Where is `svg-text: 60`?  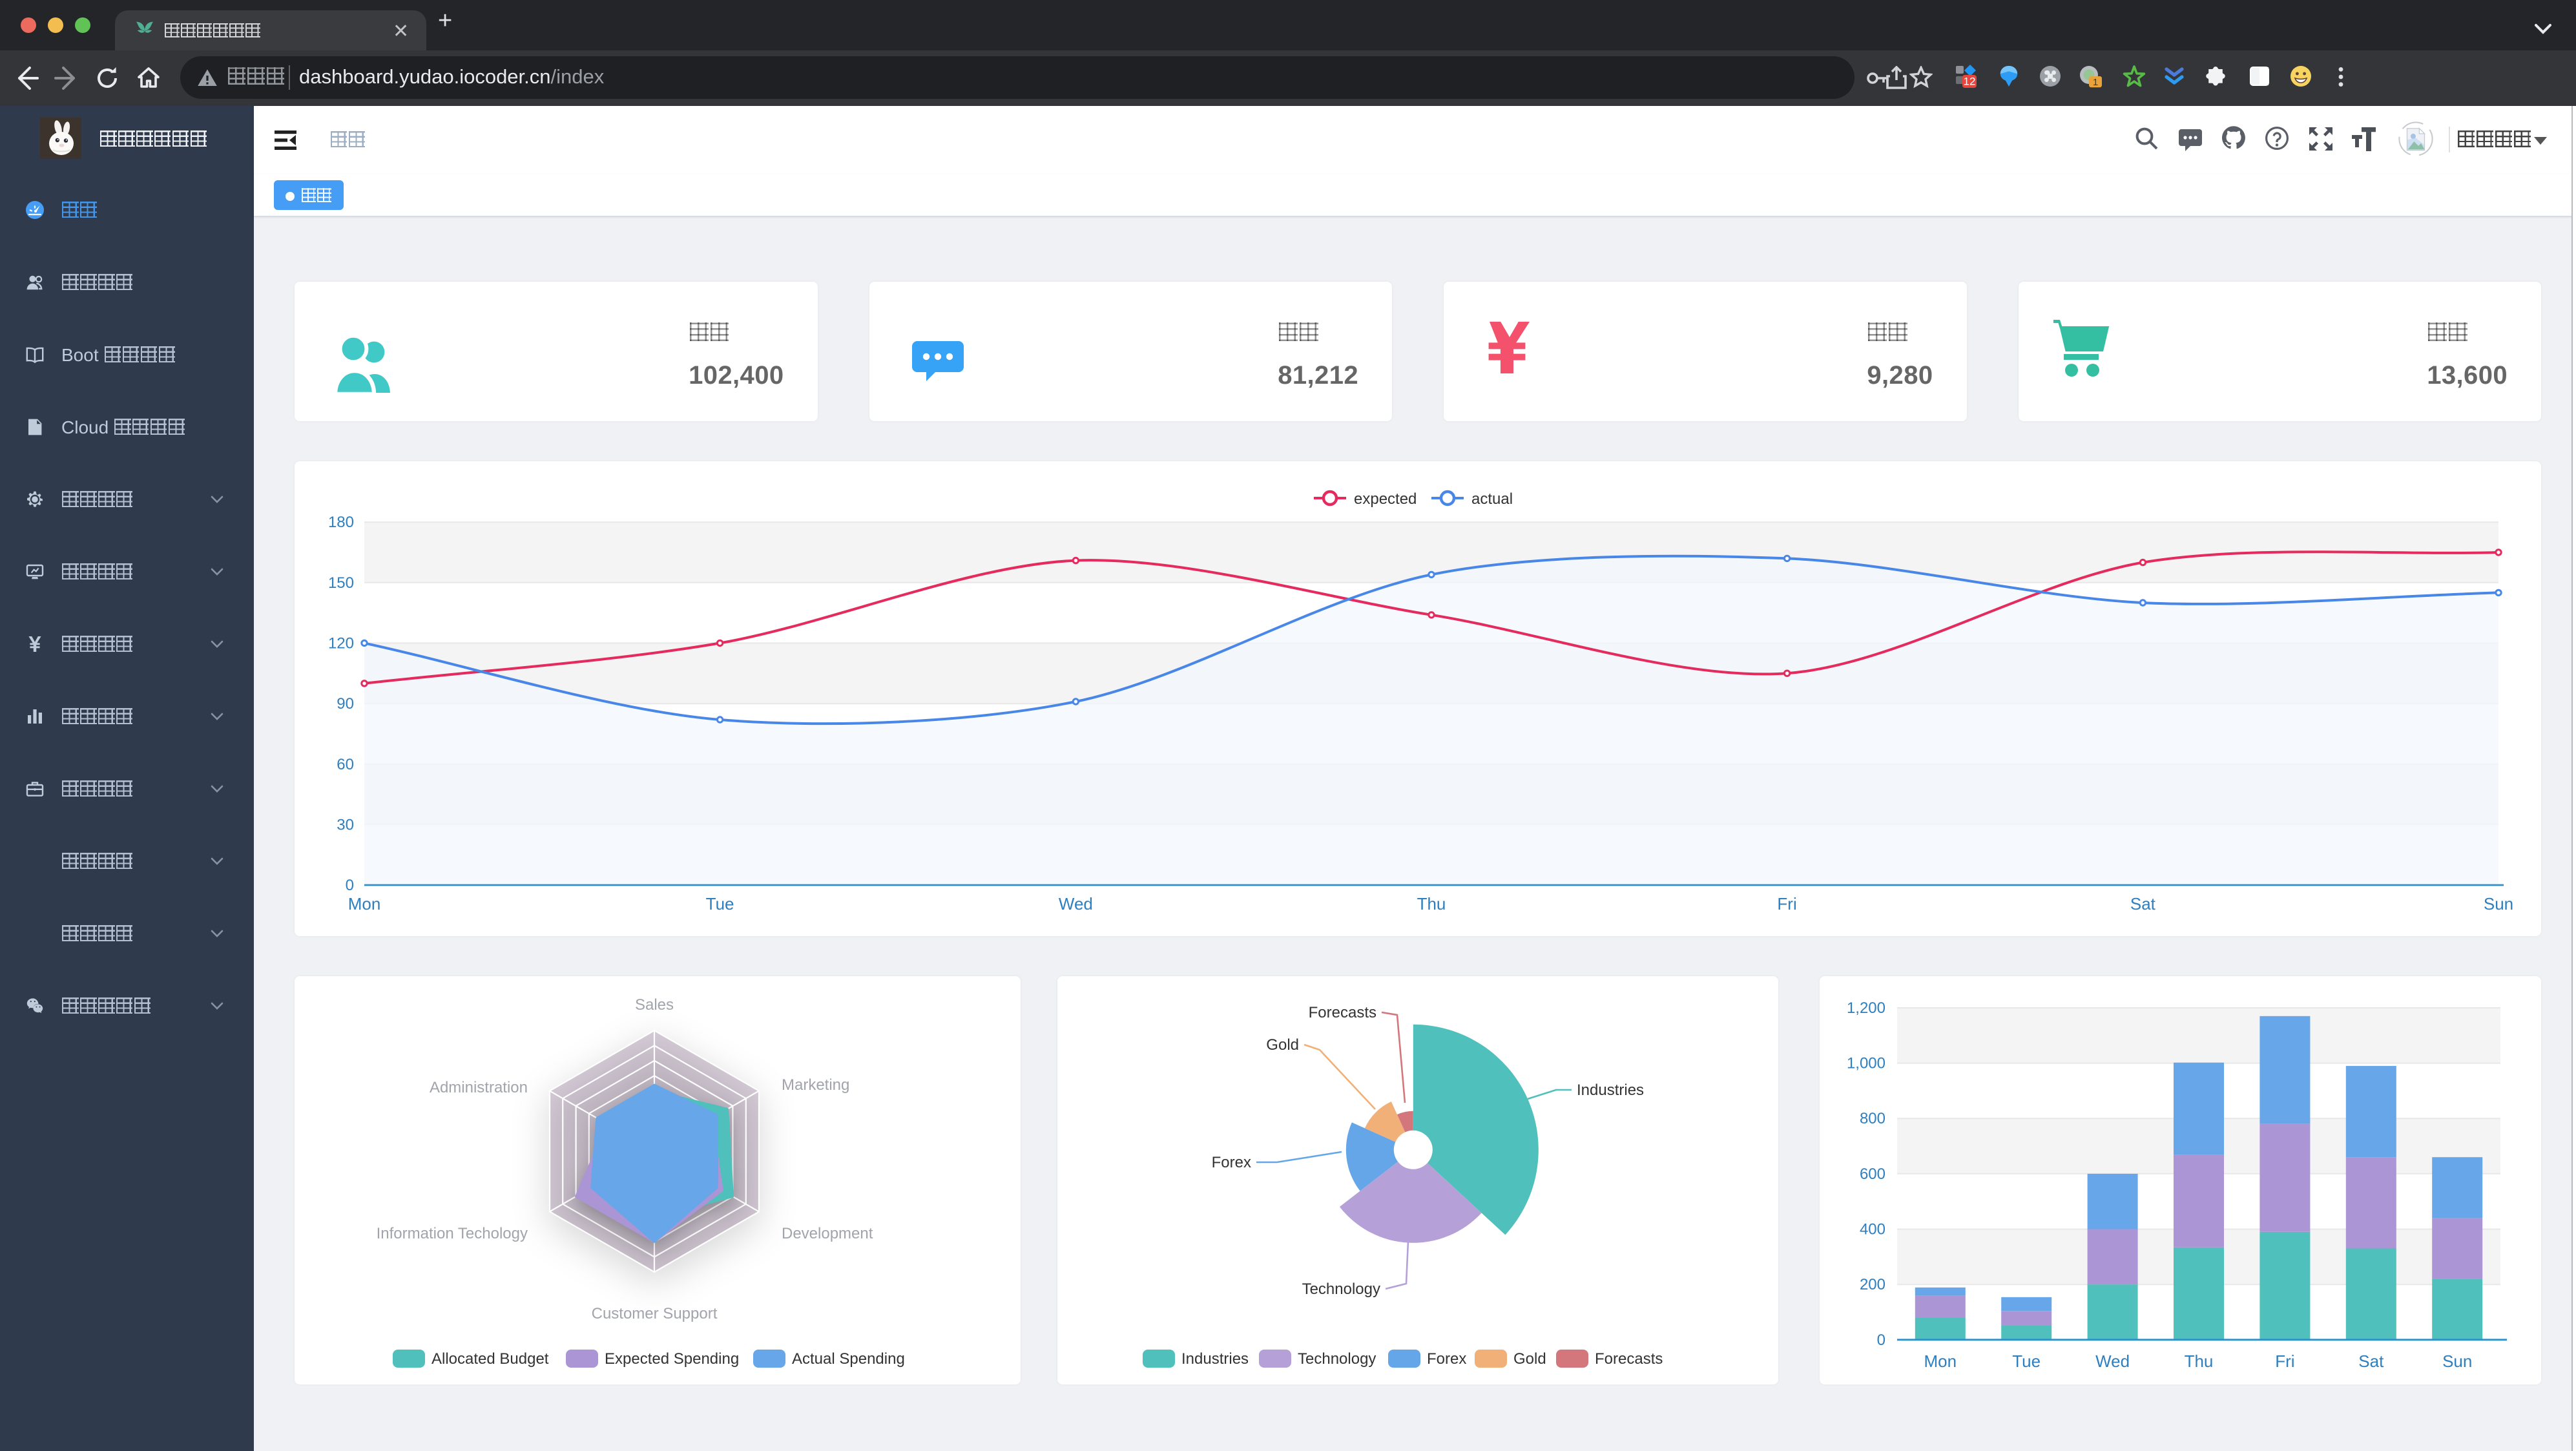
svg-text: 60 is located at coordinates (345, 764).